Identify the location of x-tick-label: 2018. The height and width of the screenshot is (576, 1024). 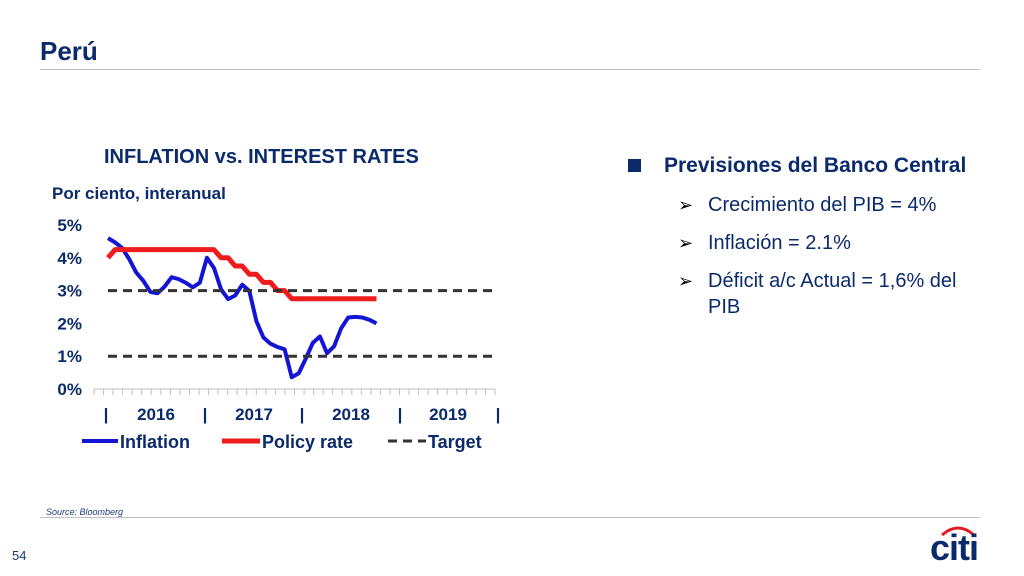
(351, 414).